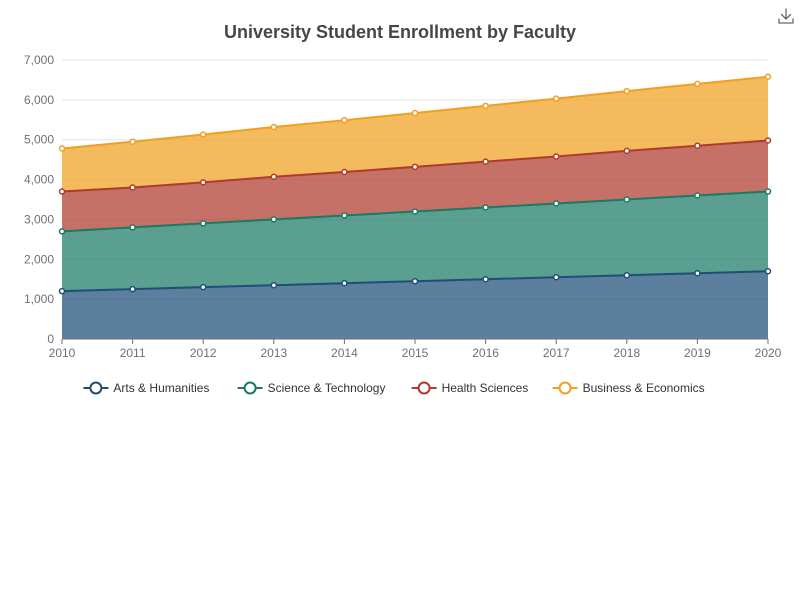 The width and height of the screenshot is (800, 600). I want to click on y-tick-label: 0, so click(50, 339).